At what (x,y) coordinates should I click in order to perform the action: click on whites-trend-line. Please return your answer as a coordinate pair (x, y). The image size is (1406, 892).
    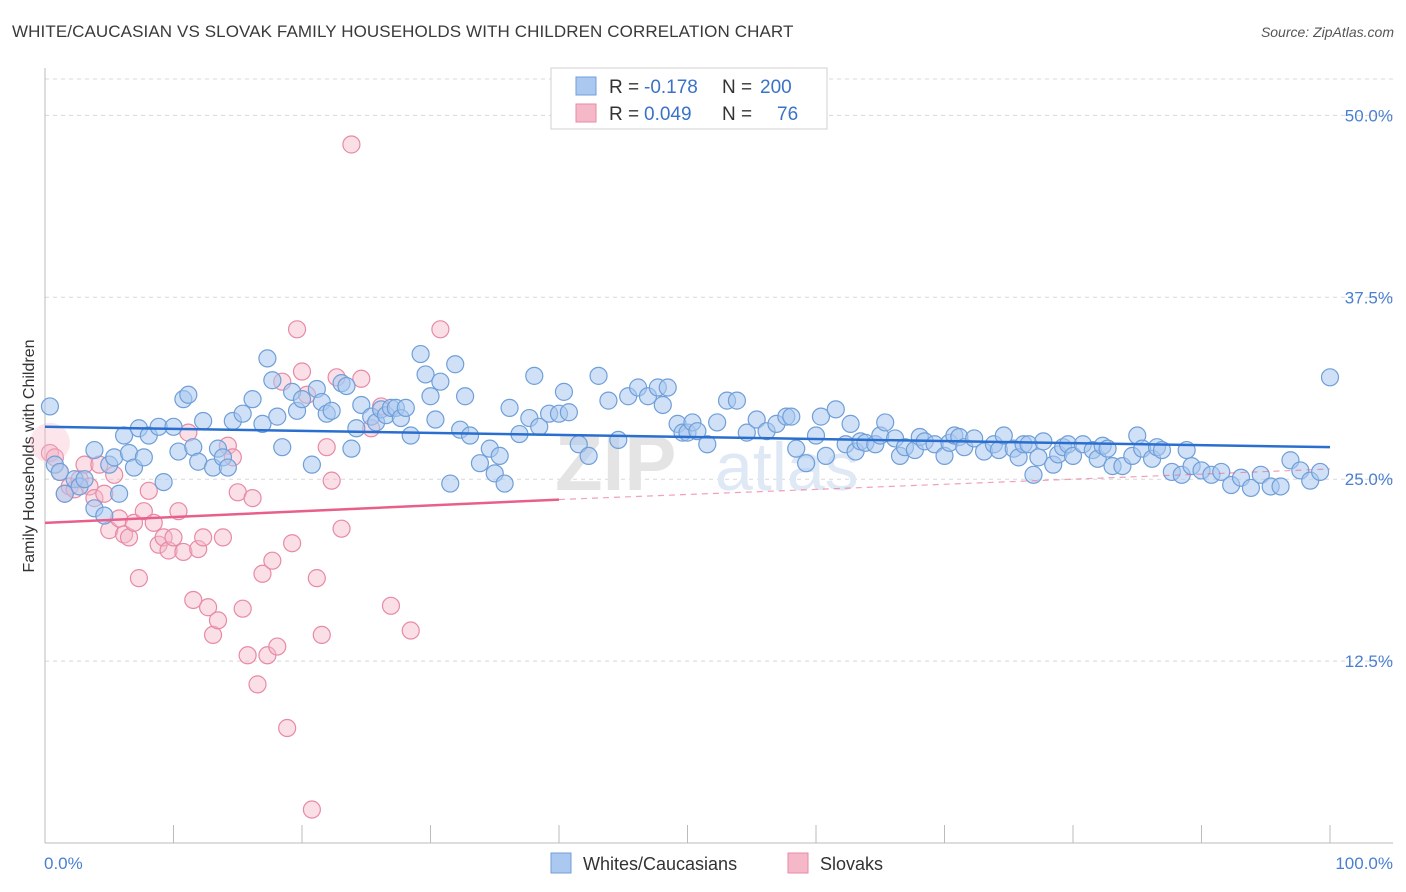
    Looking at the image, I should click on (687, 437).